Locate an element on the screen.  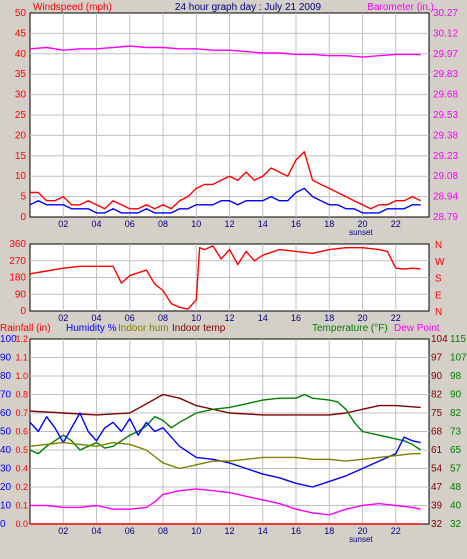
humidity-tick-label: 0 is located at coordinates (3, 524).